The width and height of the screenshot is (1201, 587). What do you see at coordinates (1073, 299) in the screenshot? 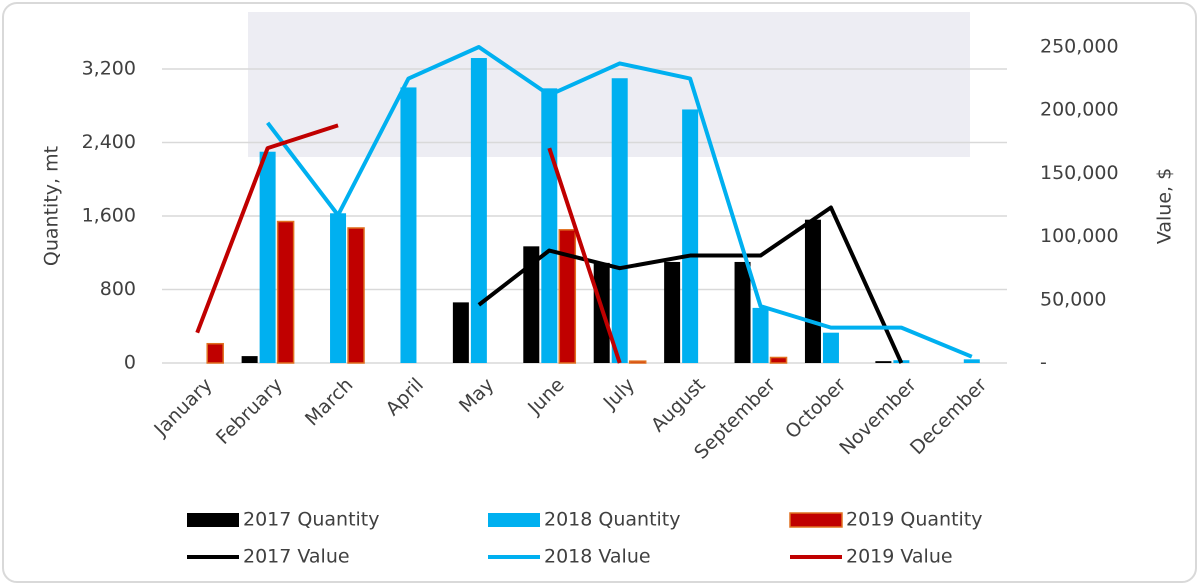
I see `y2-tick-label: 50,000` at bounding box center [1073, 299].